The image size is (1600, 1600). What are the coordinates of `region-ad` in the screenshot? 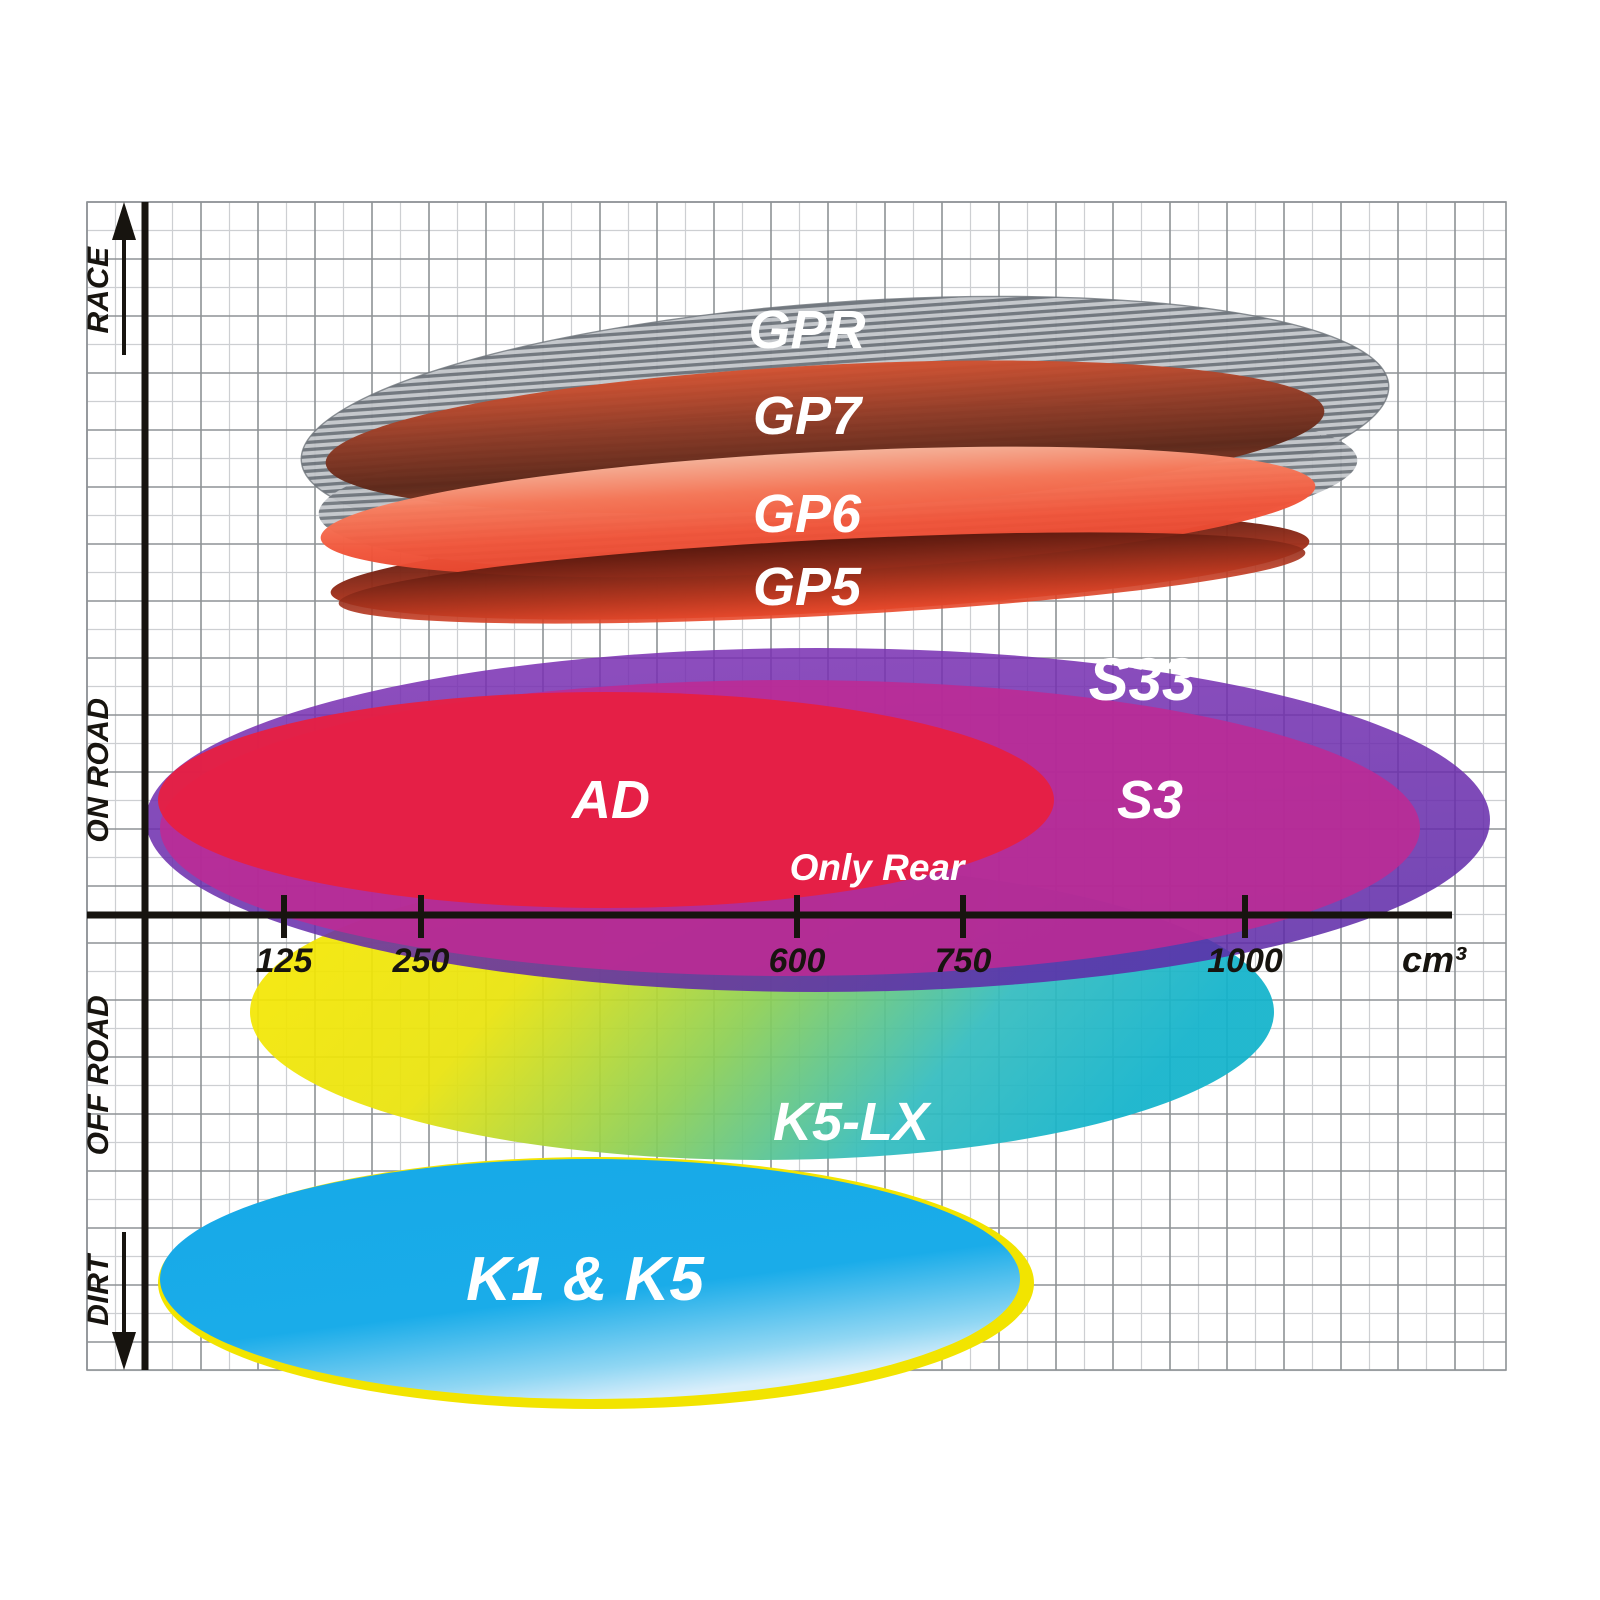 It's located at (606, 800).